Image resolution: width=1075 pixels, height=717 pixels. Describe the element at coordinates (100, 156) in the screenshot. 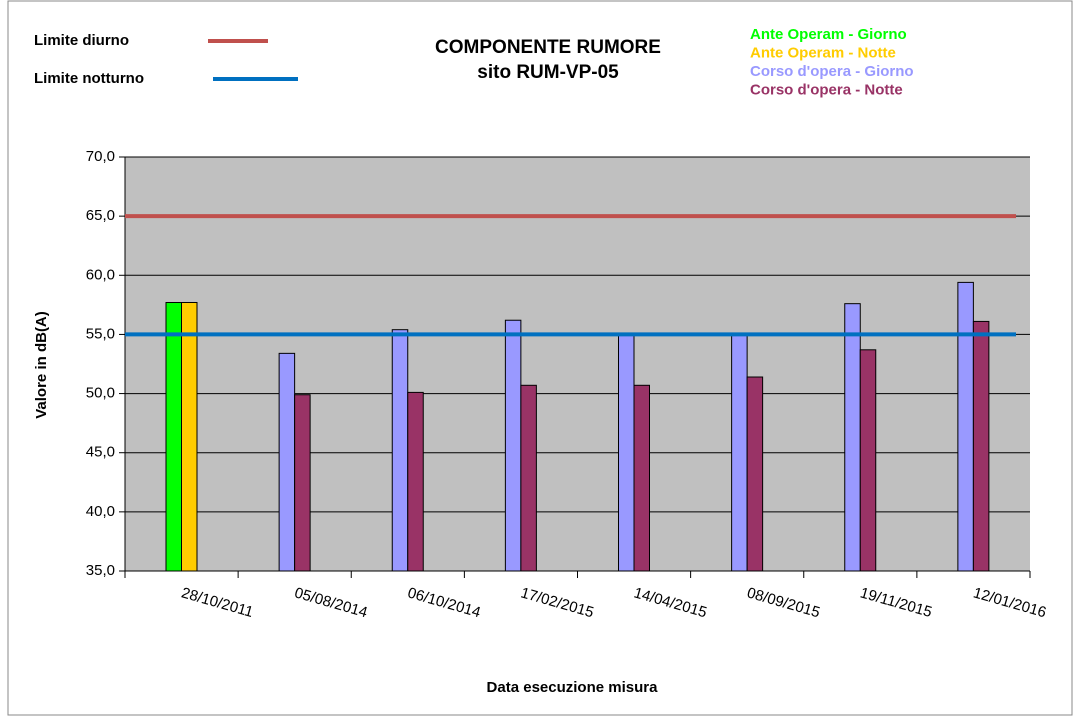

I see `y-tick-label: 70,0` at that location.